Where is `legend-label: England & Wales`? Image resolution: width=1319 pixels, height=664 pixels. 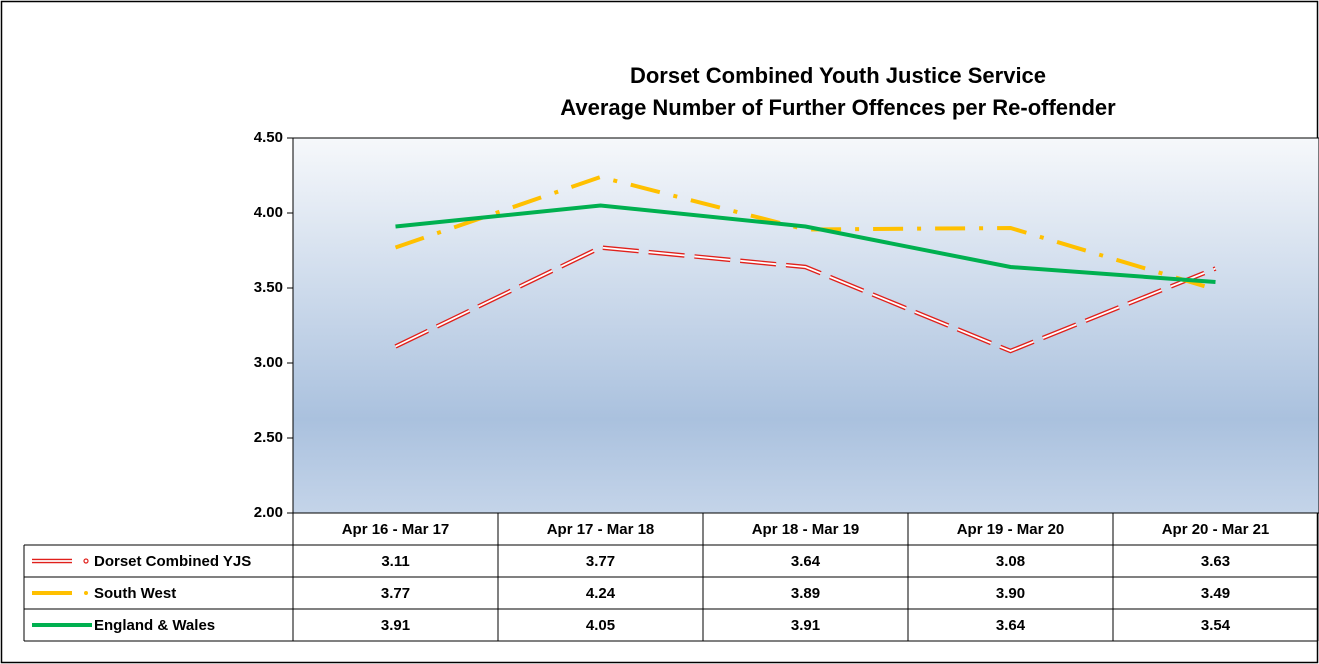 legend-label: England & Wales is located at coordinates (154, 625).